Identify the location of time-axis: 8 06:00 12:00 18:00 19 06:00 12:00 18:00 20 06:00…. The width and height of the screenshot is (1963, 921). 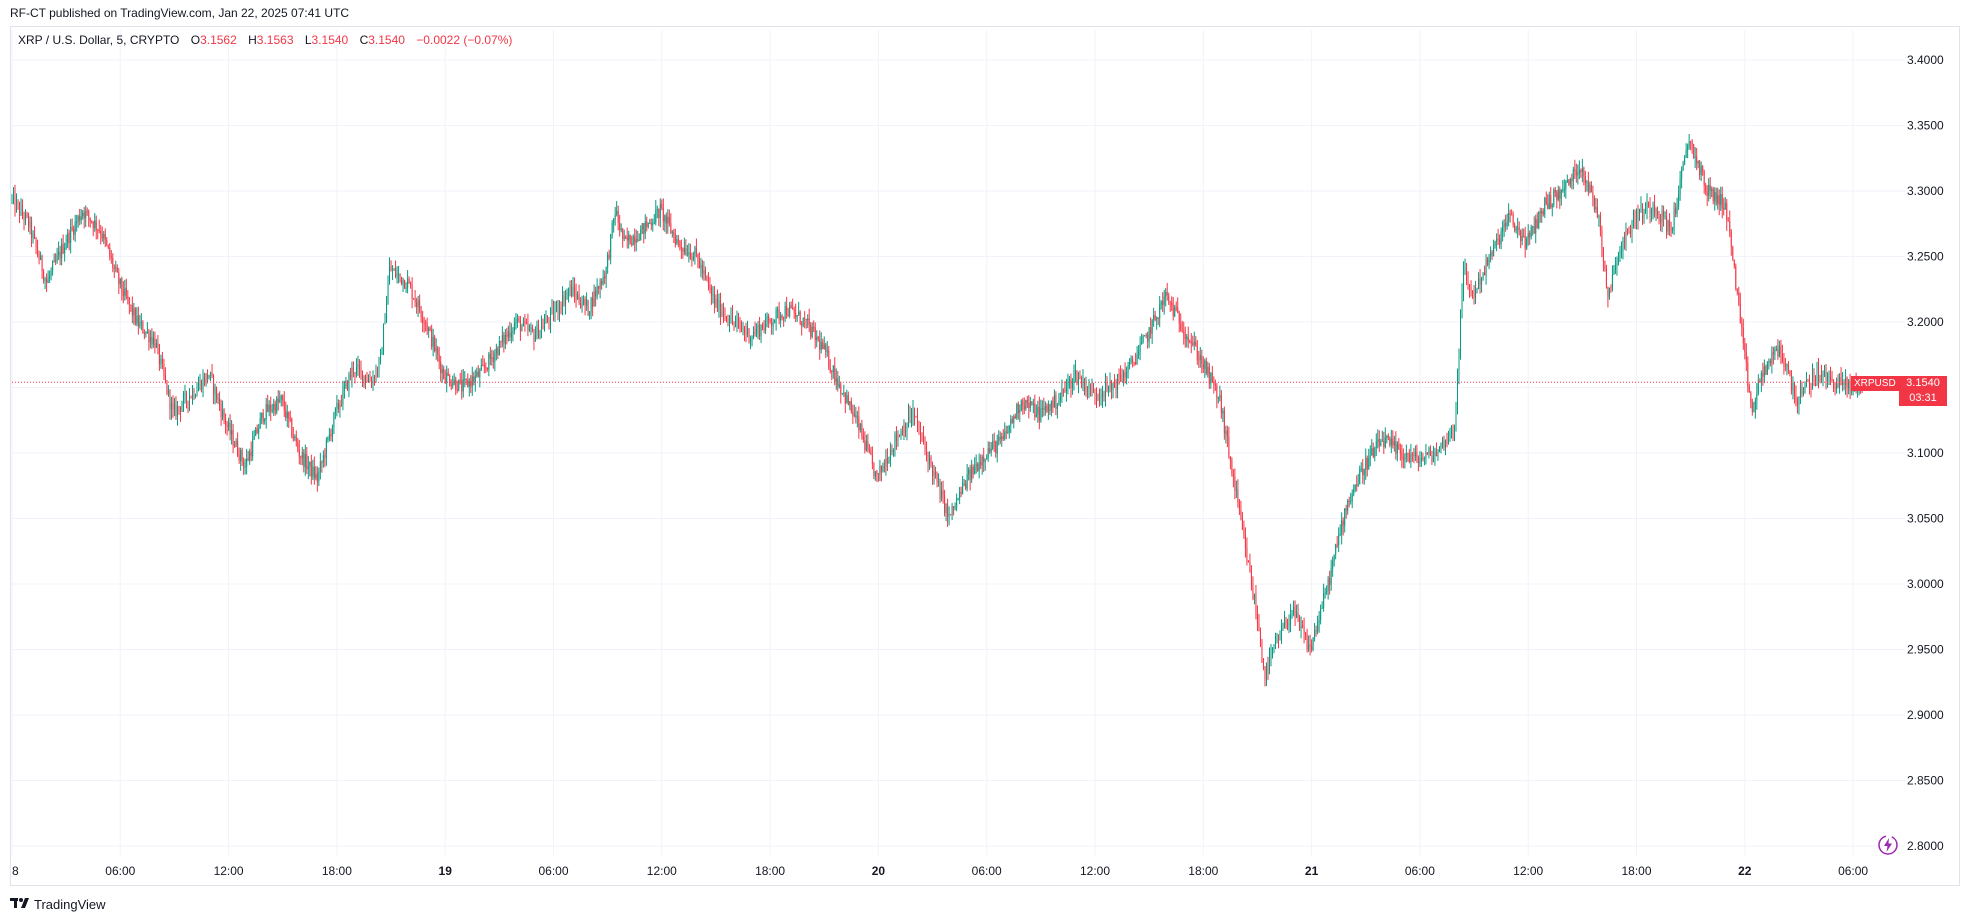
(940, 871).